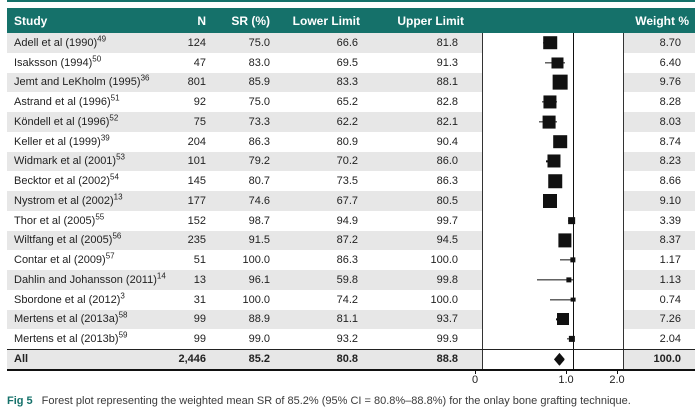 The width and height of the screenshot is (700, 413). Describe the element at coordinates (66, 180) in the screenshot. I see `study-cell: Becktor et al (2002)54` at that location.